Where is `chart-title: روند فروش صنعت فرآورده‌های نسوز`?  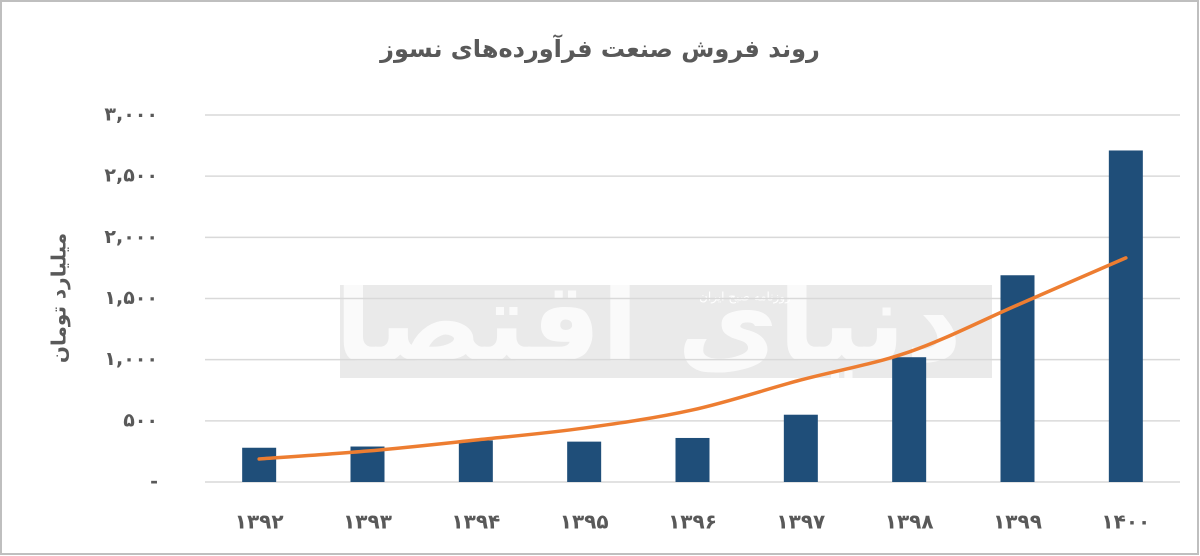
chart-title: روند فروش صنعت فرآورده‌های نسوز is located at coordinates (599, 48).